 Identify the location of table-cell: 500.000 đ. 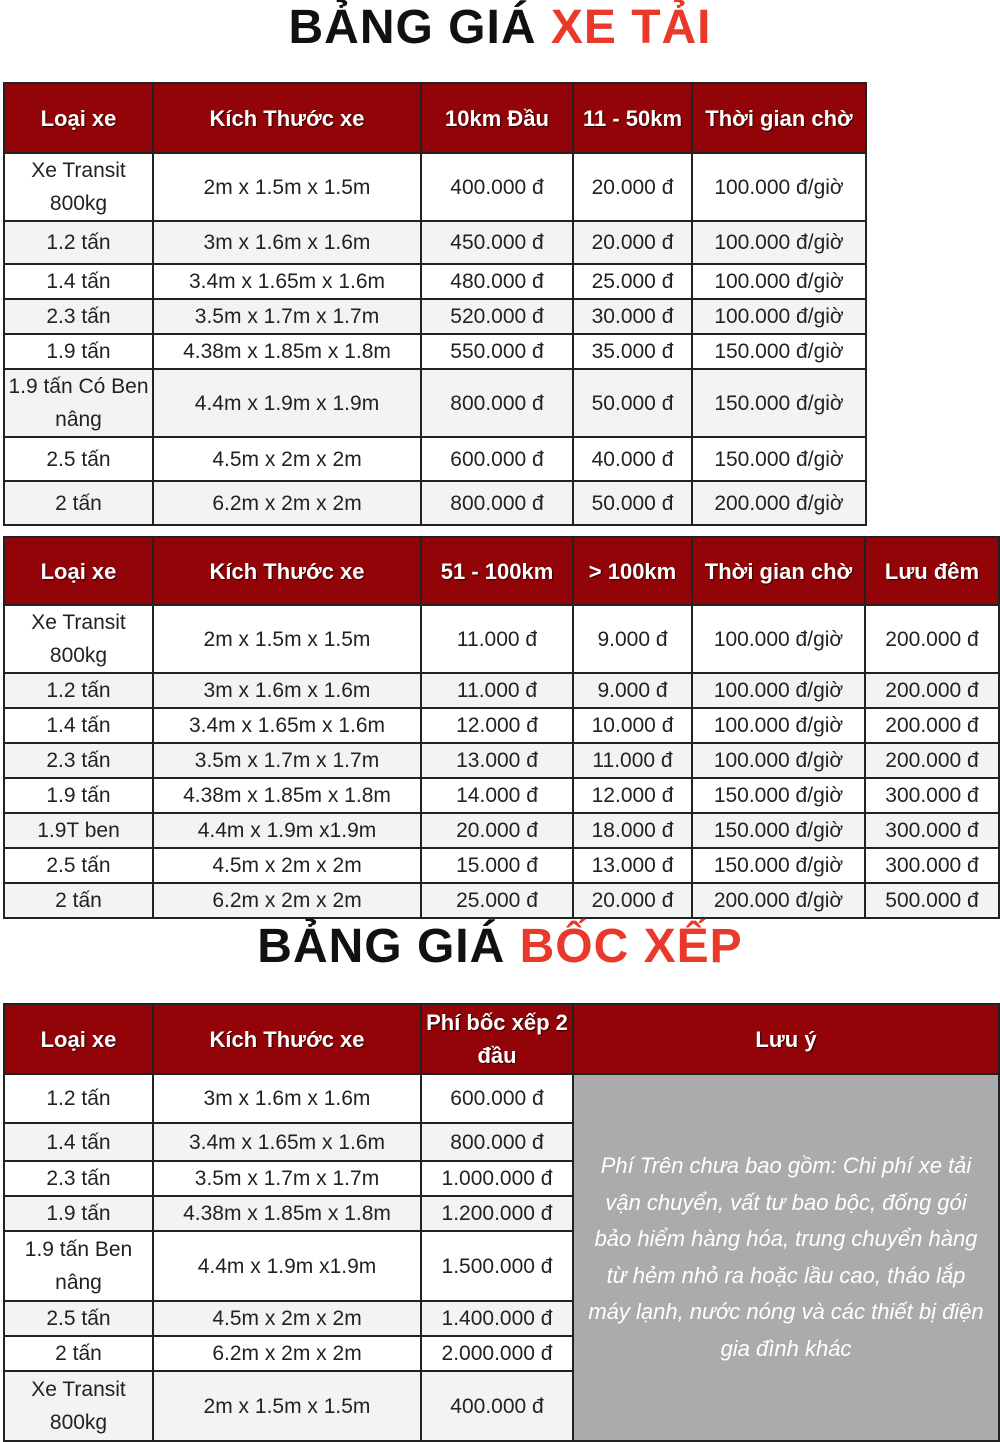
(932, 900).